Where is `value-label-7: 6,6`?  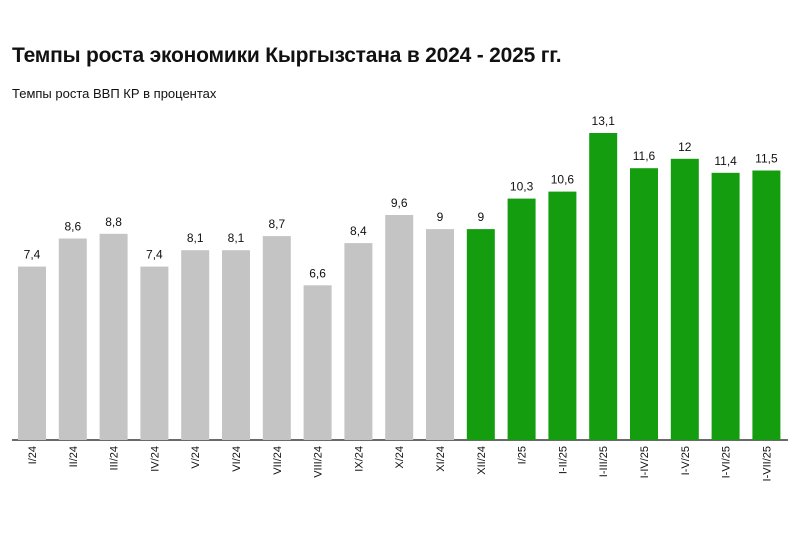 value-label-7: 6,6 is located at coordinates (317, 273).